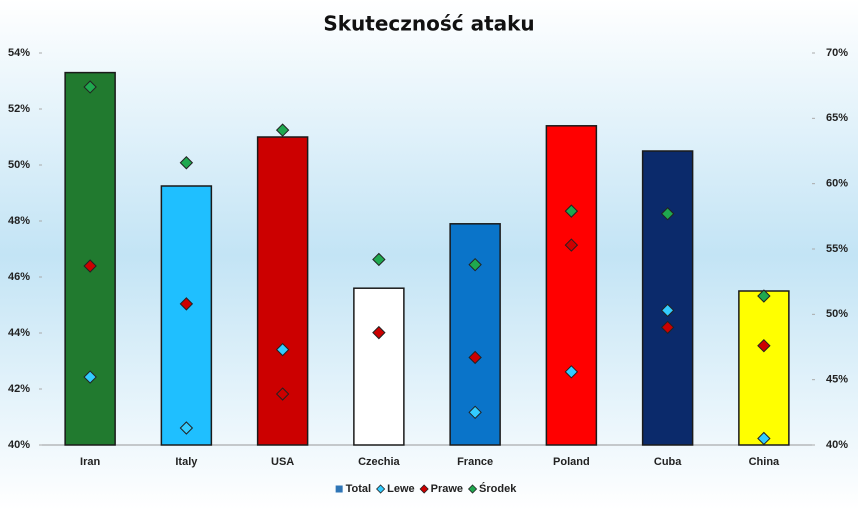  I want to click on x-tick-label: Iran, so click(90, 462).